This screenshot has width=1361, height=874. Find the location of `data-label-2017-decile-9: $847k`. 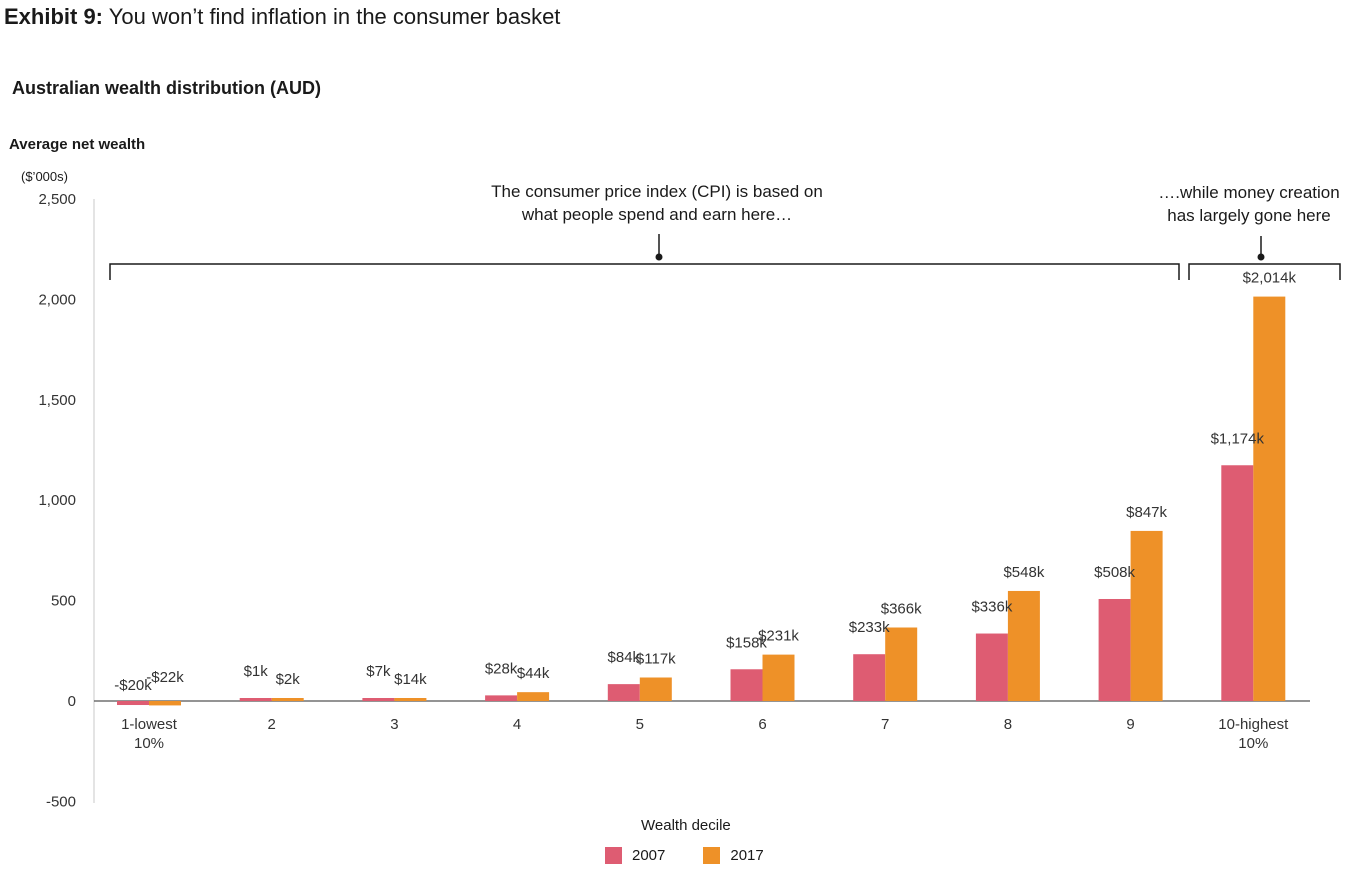

data-label-2017-decile-9: $847k is located at coordinates (1146, 512).